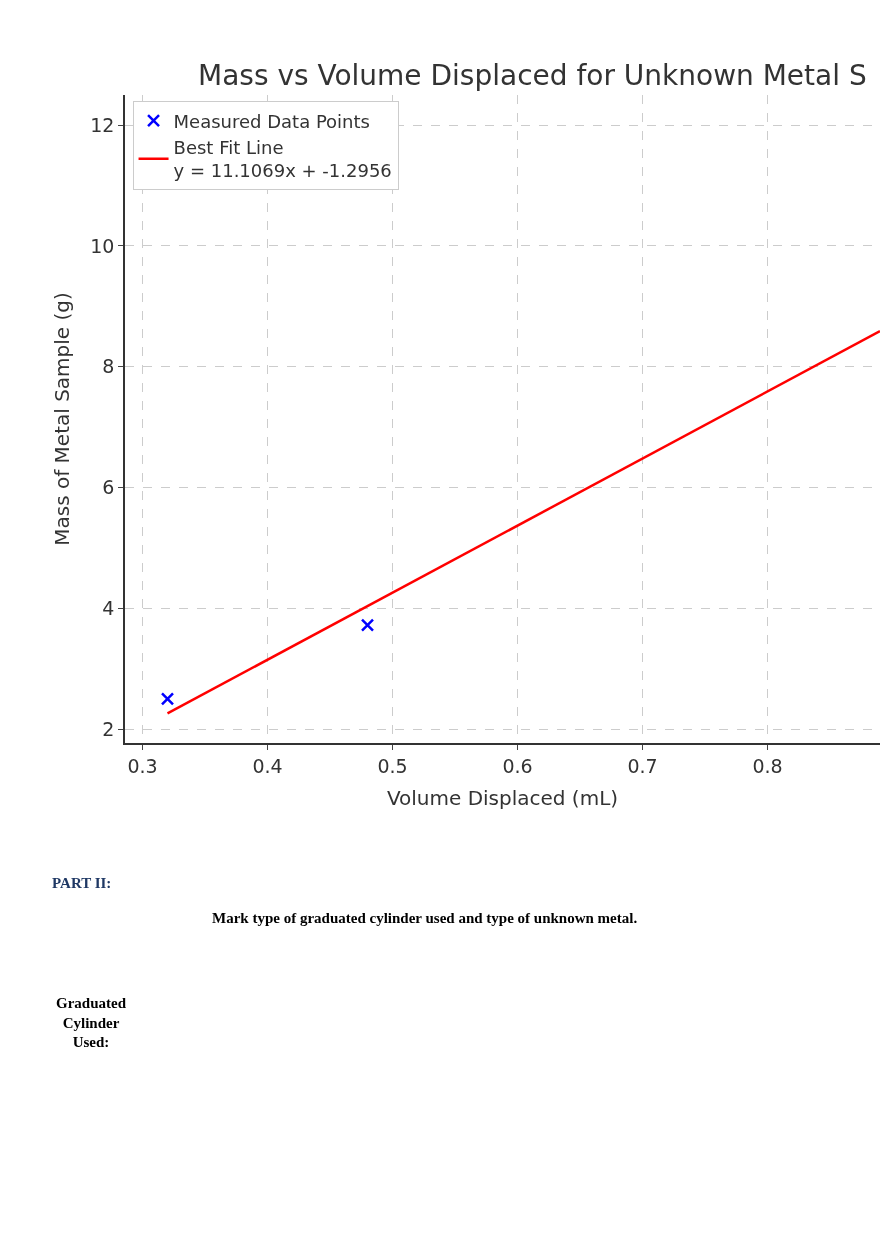 This screenshot has width=880, height=1245. Describe the element at coordinates (271, 121) in the screenshot. I see `legend-label: Measured Data Points` at that location.